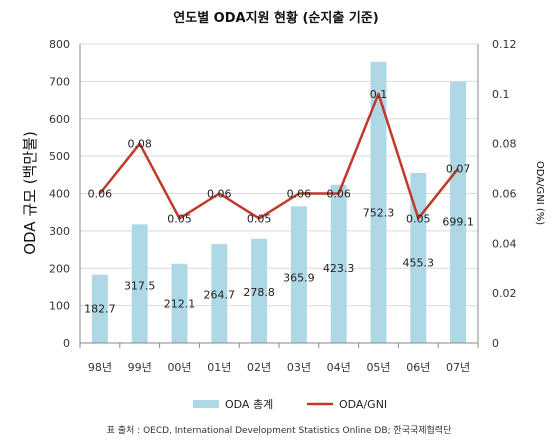  What do you see at coordinates (66, 343) in the screenshot?
I see `y-left-tick-label: 0` at bounding box center [66, 343].